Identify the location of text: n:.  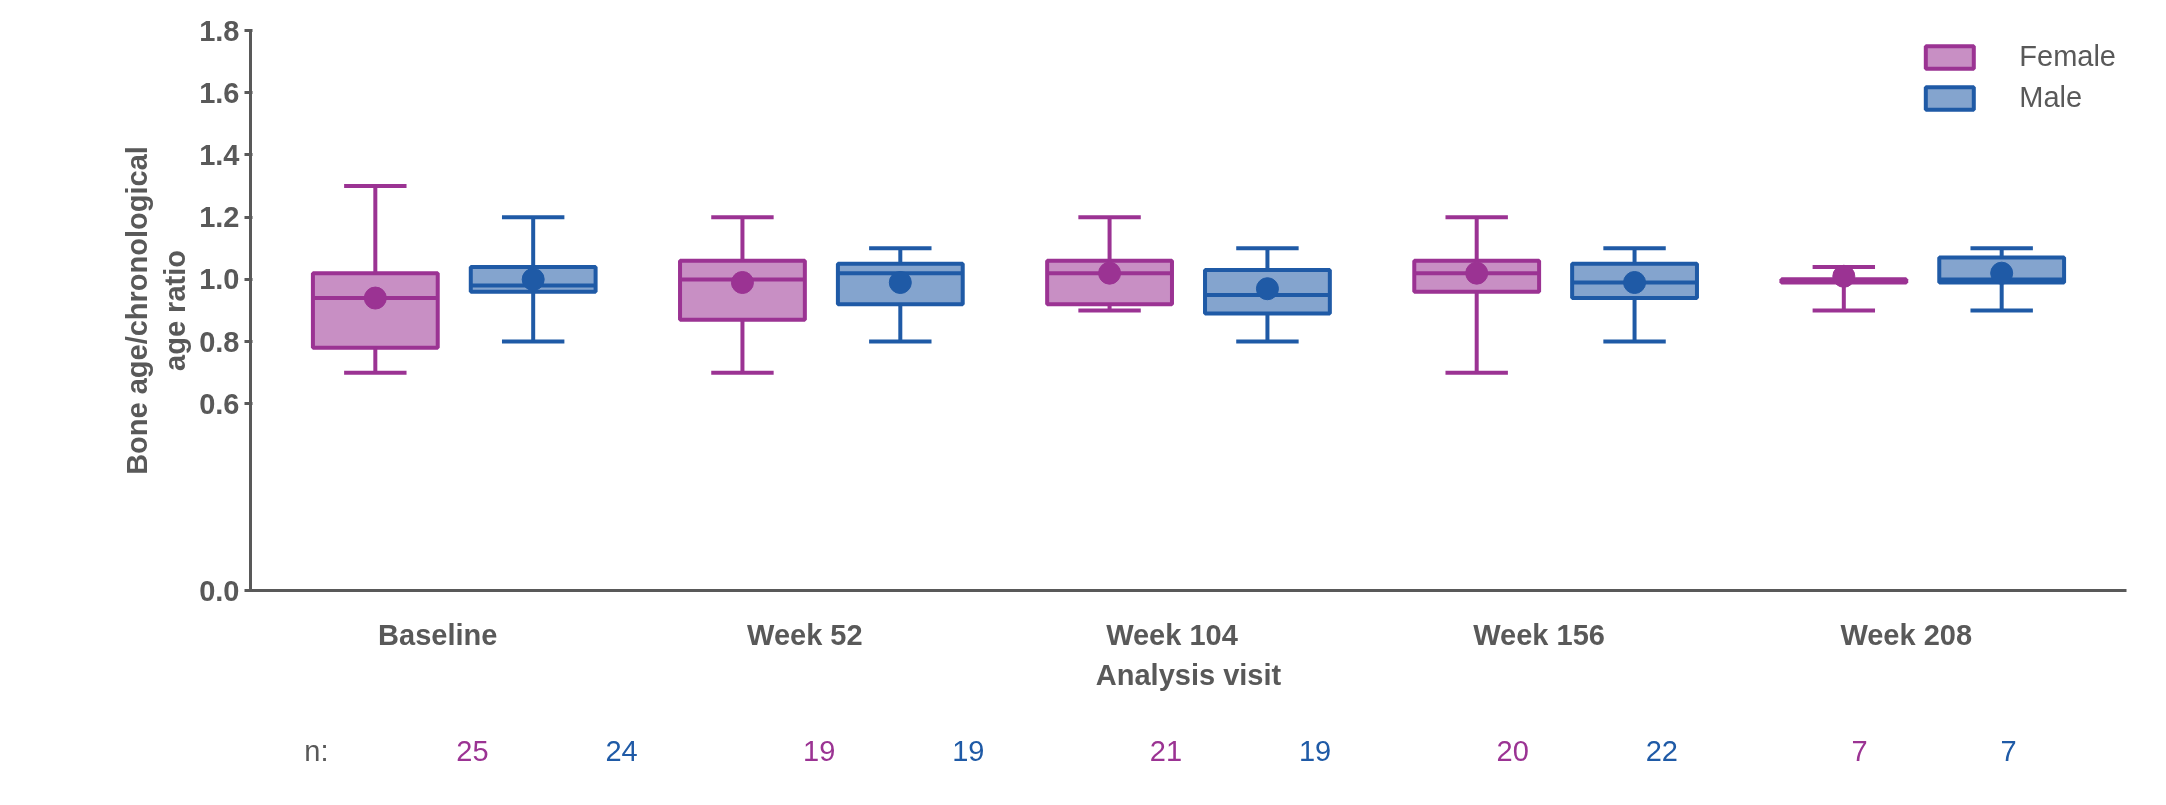
(316, 750).